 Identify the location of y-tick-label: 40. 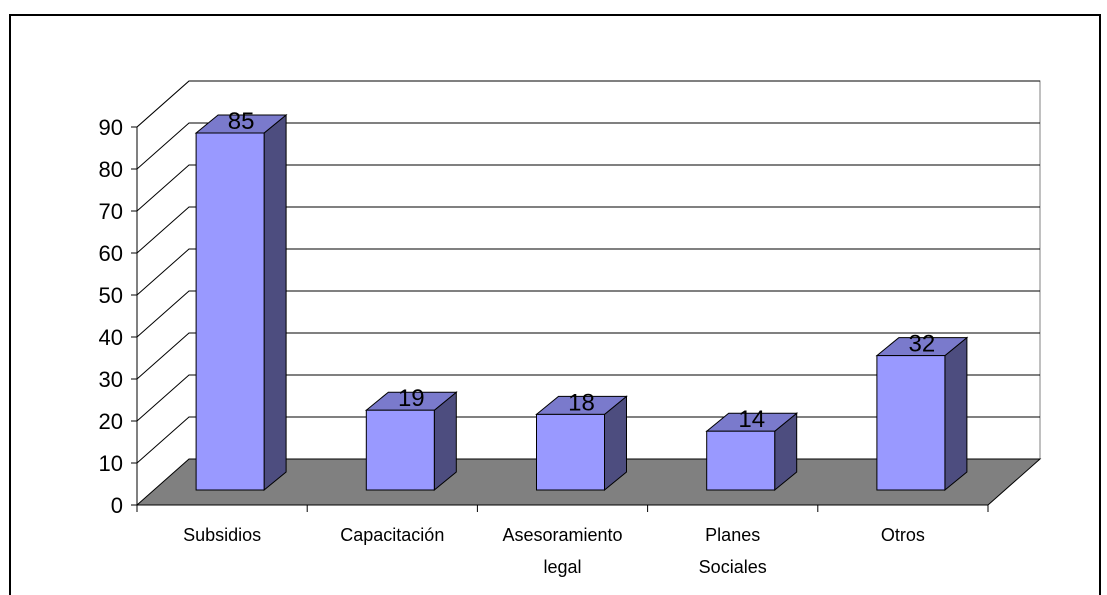
(111, 337).